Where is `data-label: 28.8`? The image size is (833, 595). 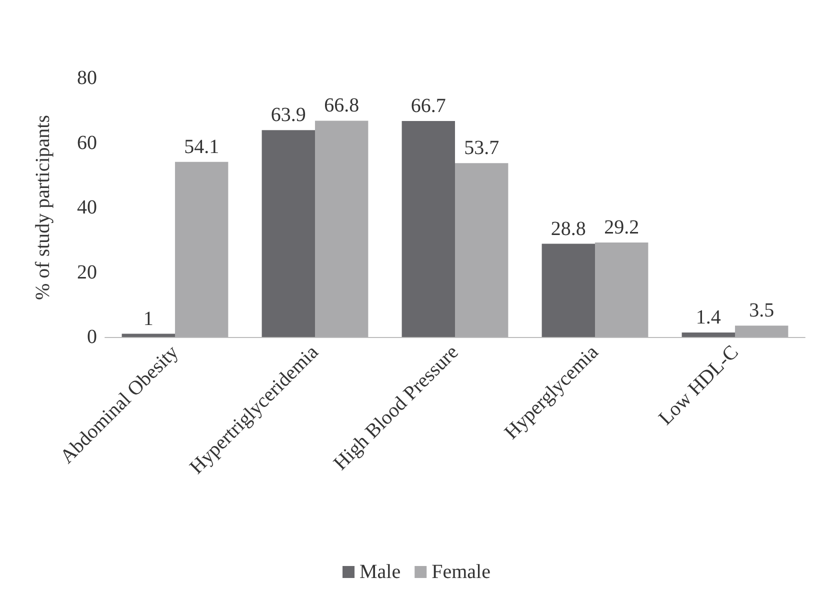 data-label: 28.8 is located at coordinates (568, 229).